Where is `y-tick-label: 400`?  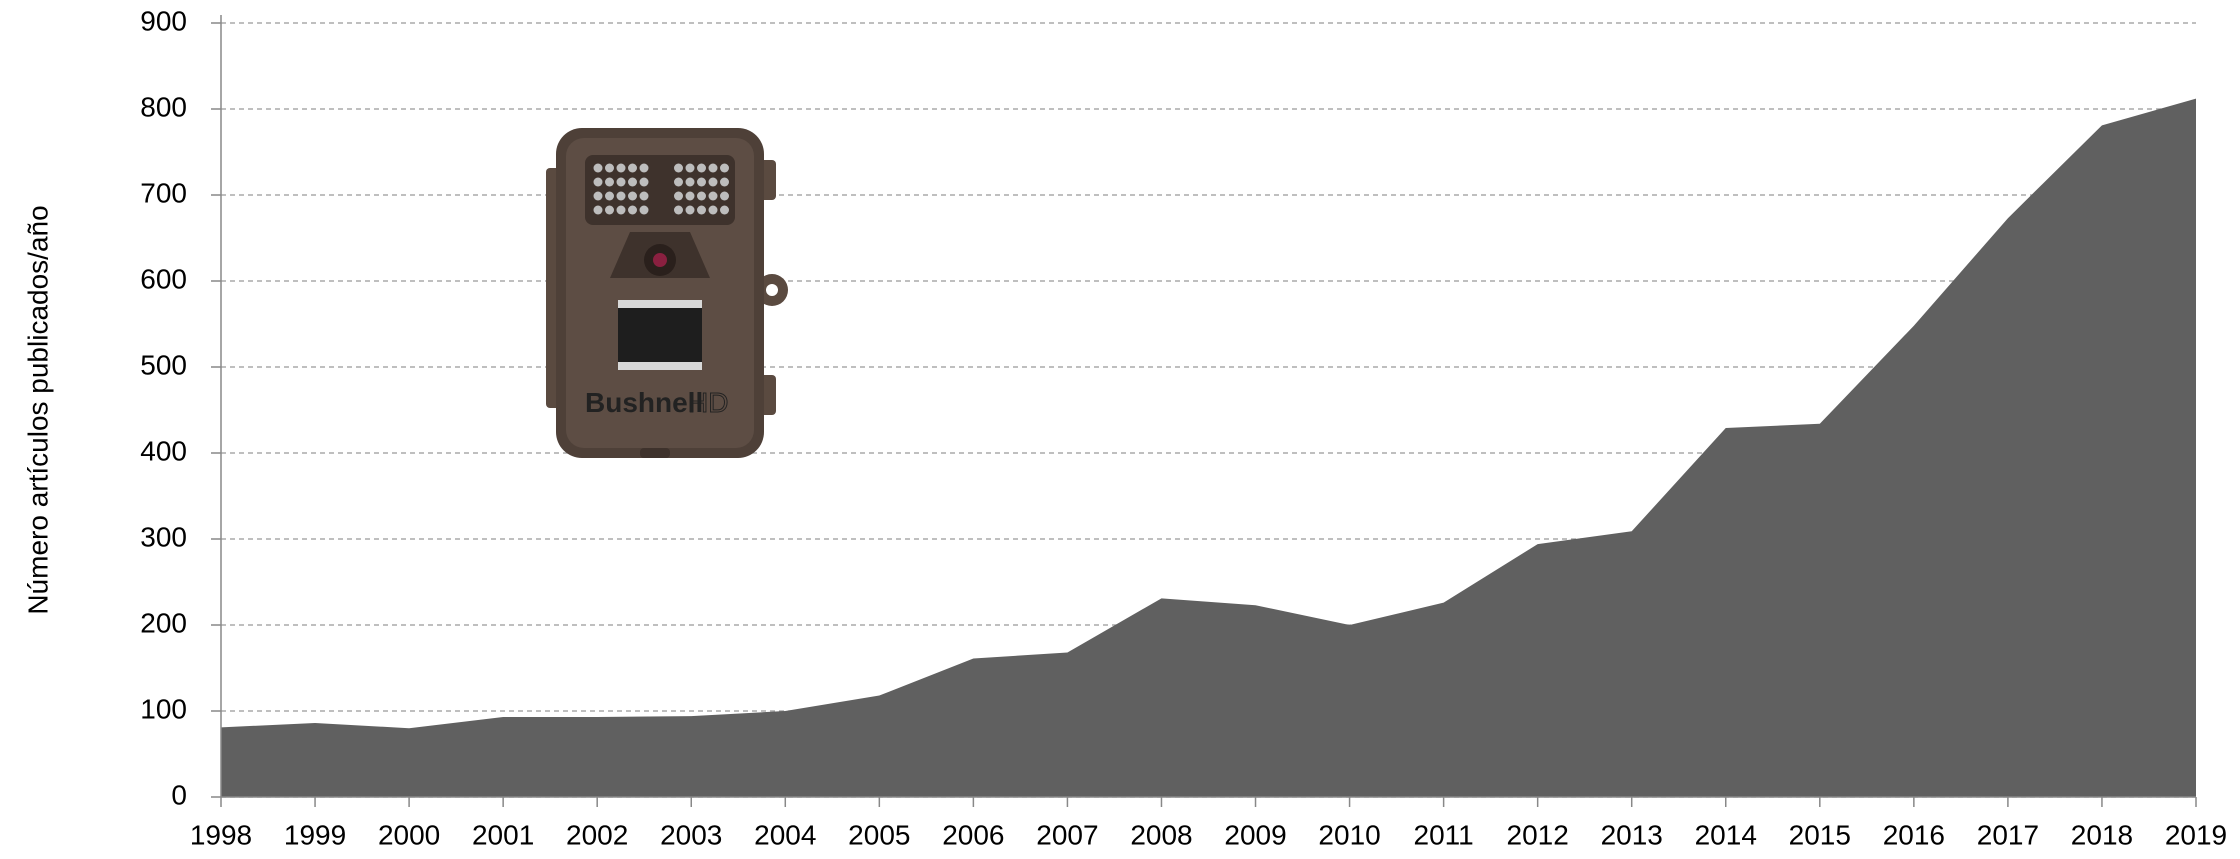 y-tick-label: 400 is located at coordinates (163, 450).